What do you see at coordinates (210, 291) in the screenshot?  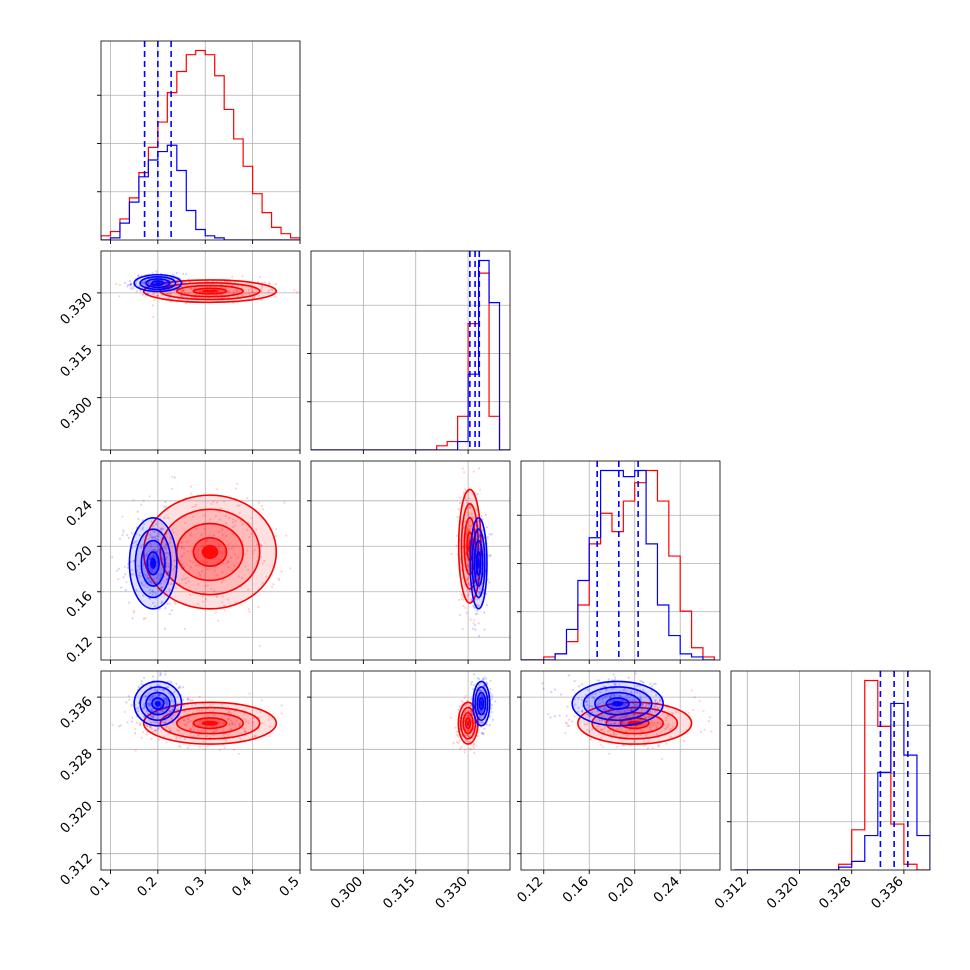 I see `density-peak-red` at bounding box center [210, 291].